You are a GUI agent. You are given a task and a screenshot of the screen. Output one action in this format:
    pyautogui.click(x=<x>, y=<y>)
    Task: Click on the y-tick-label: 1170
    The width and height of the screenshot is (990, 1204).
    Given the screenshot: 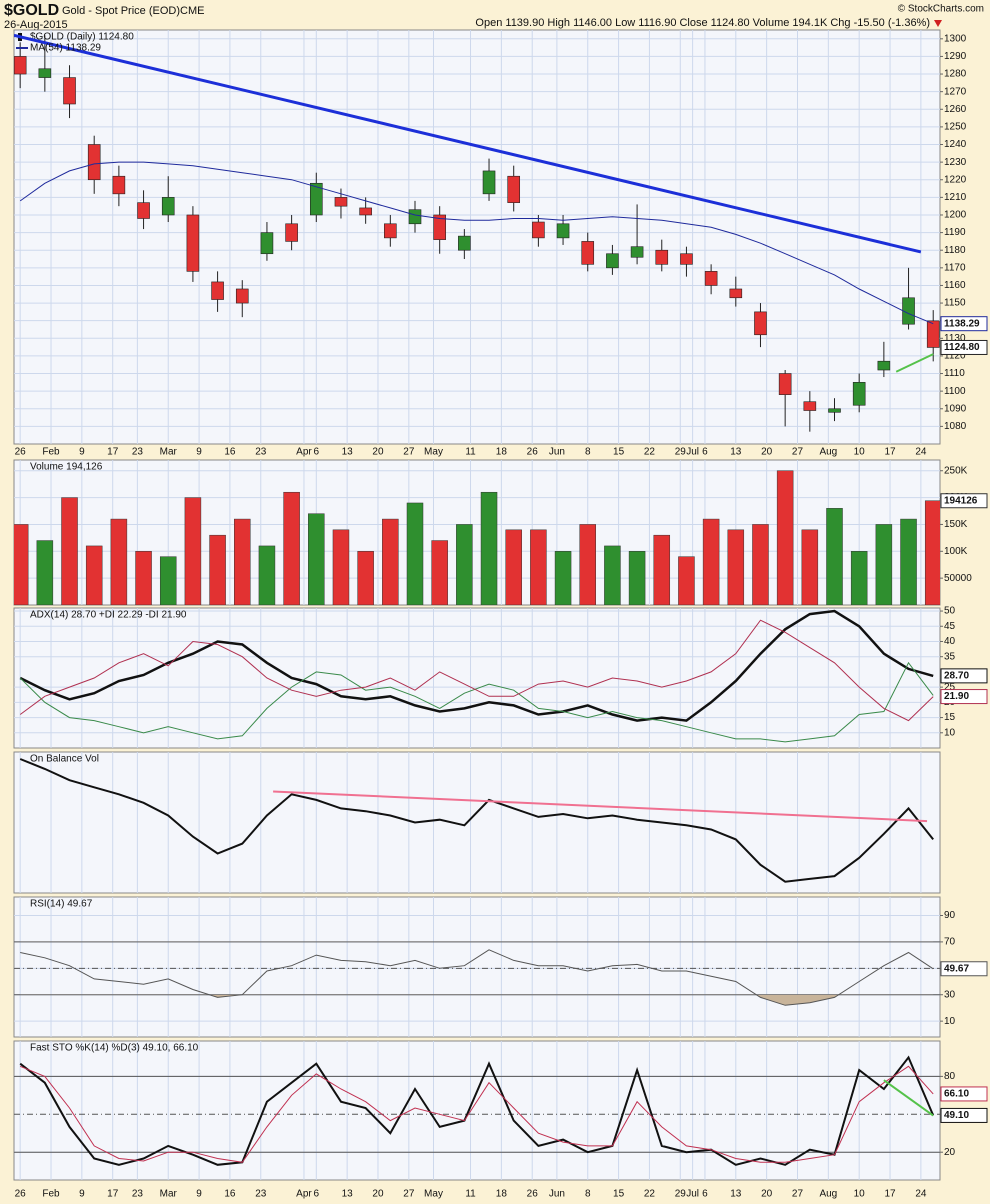 What is the action you would take?
    pyautogui.click(x=955, y=267)
    